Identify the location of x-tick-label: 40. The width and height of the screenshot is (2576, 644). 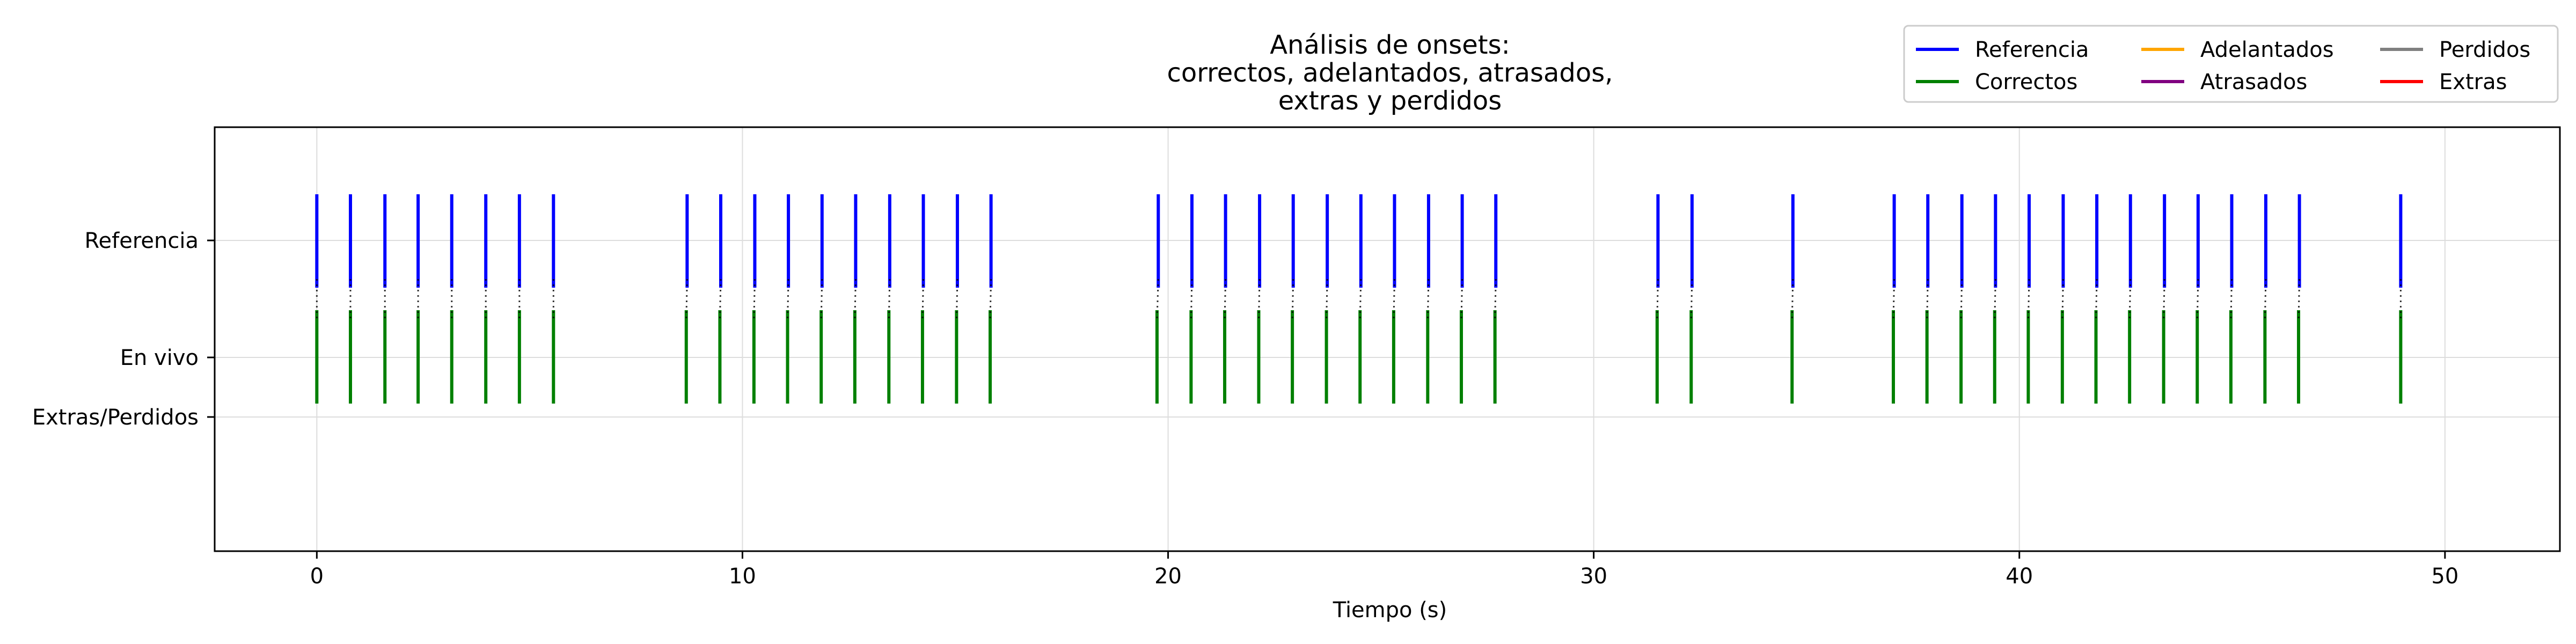
(2019, 576).